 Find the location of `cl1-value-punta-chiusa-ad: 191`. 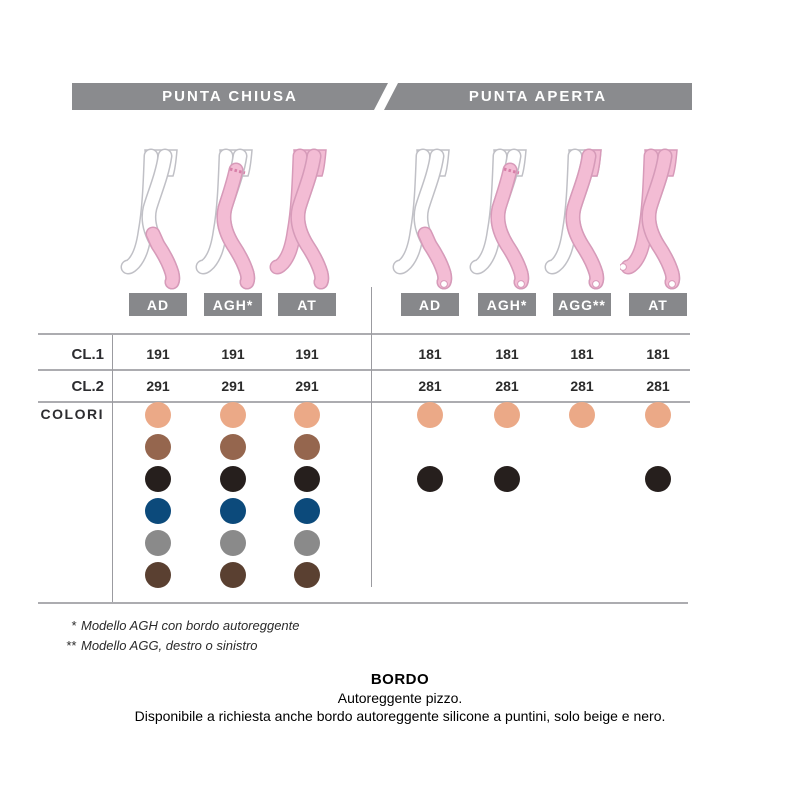

cl1-value-punta-chiusa-ad: 191 is located at coordinates (158, 354).